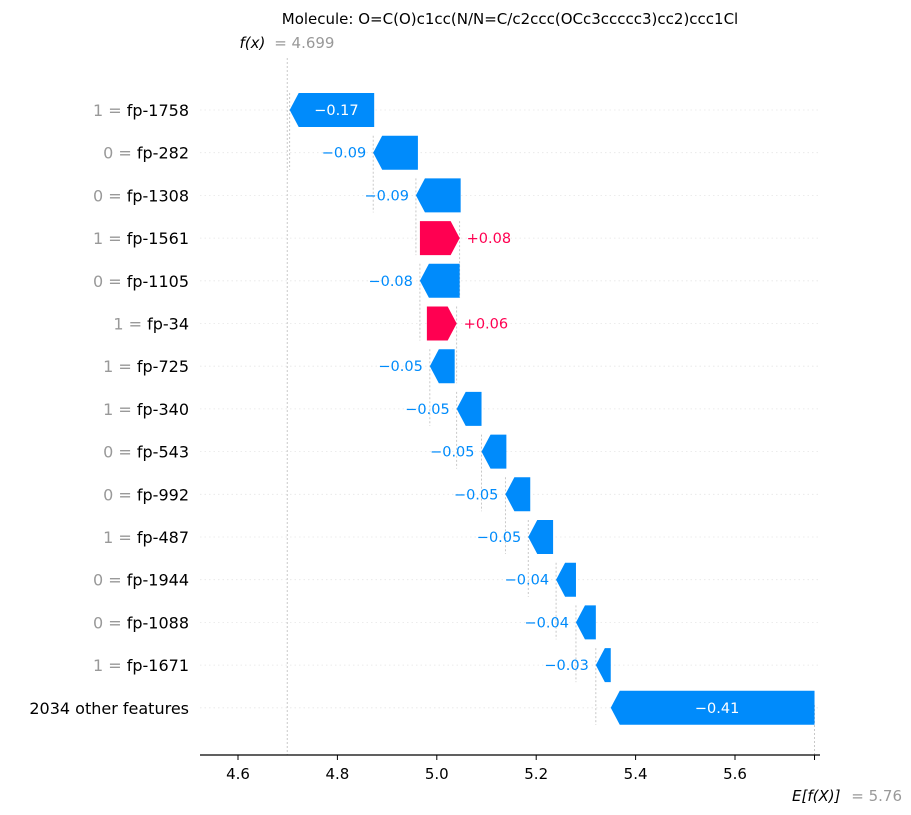 The width and height of the screenshot is (911, 815). Describe the element at coordinates (876, 796) in the screenshot. I see `ex-value: = 5.76` at that location.